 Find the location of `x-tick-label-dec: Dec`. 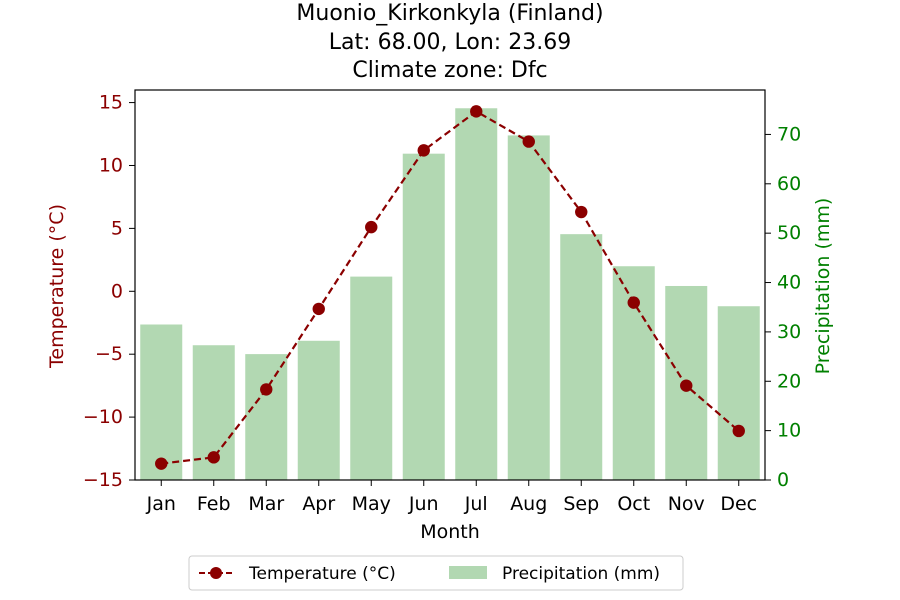

x-tick-label-dec: Dec is located at coordinates (738, 504).